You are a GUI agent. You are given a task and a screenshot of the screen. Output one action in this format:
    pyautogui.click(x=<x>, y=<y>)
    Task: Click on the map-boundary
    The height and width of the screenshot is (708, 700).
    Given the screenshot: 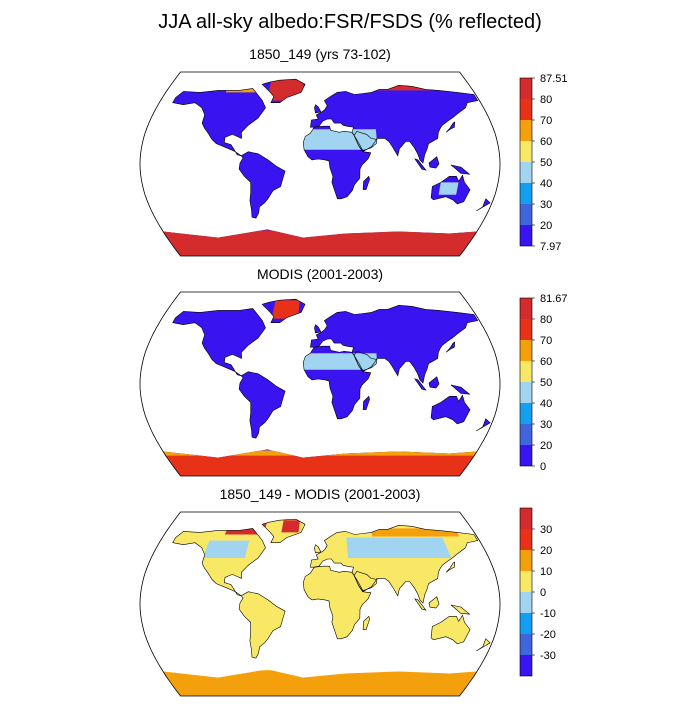 What is the action you would take?
    pyautogui.click(x=320, y=384)
    